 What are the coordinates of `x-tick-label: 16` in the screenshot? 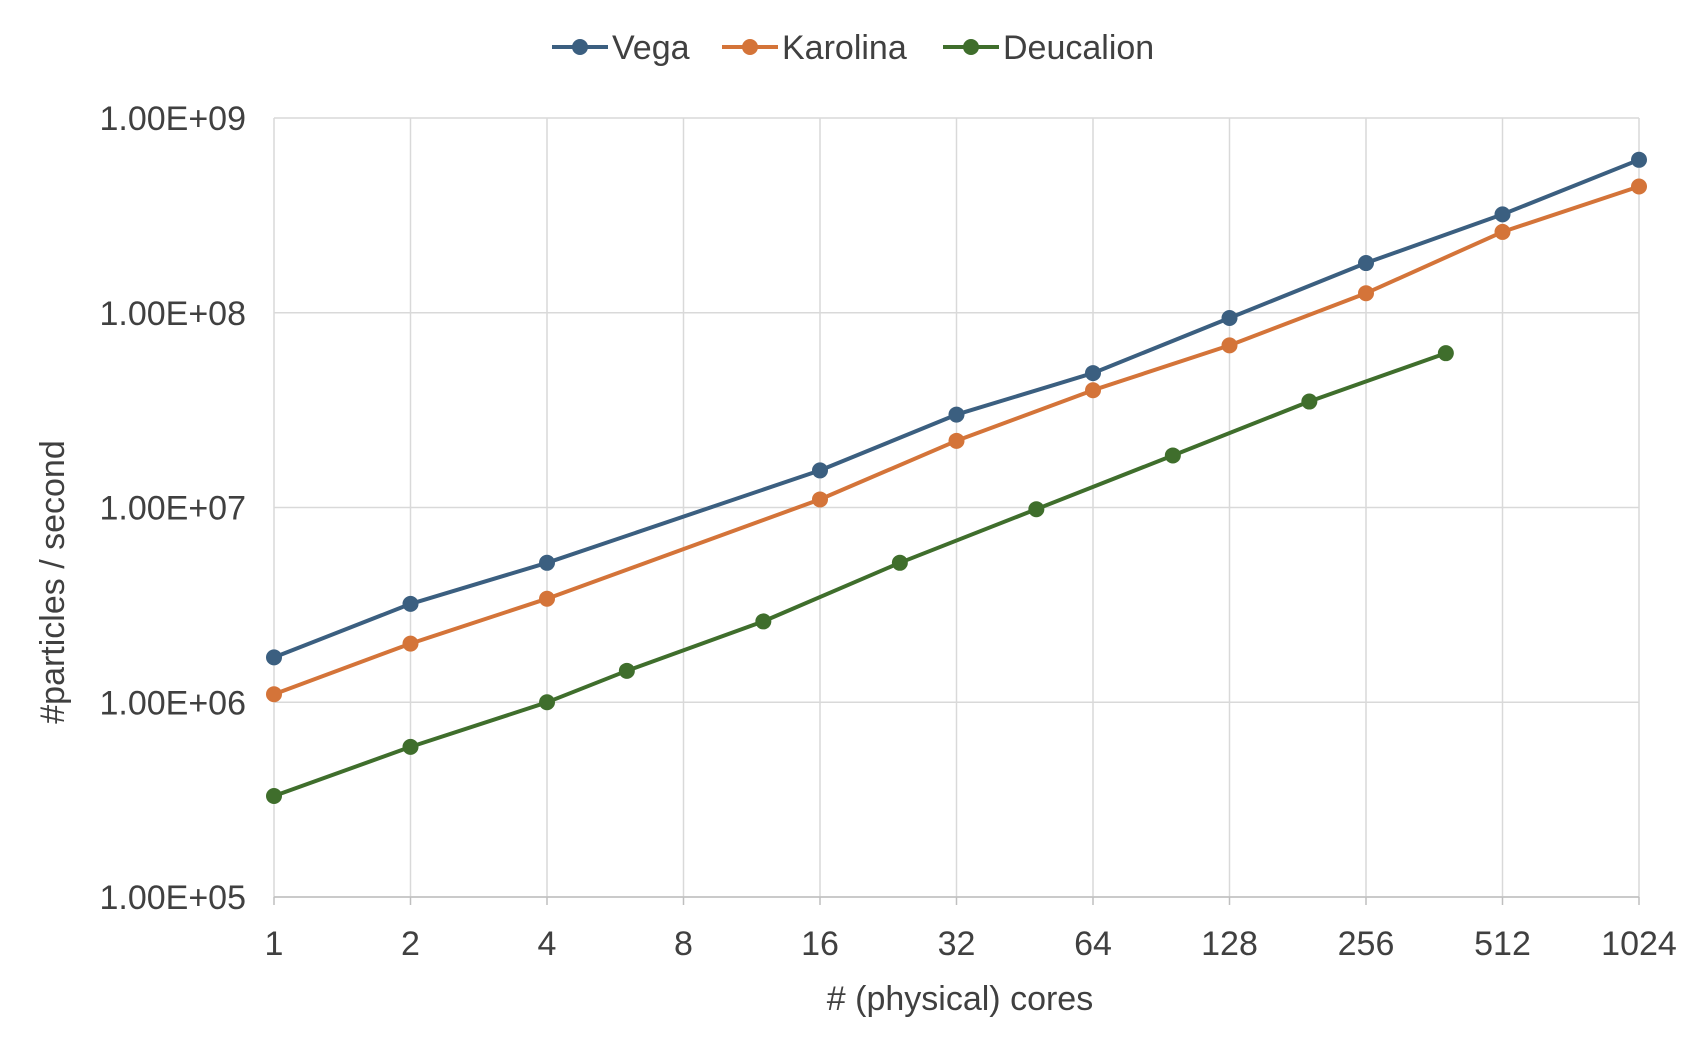 It's located at (820, 944).